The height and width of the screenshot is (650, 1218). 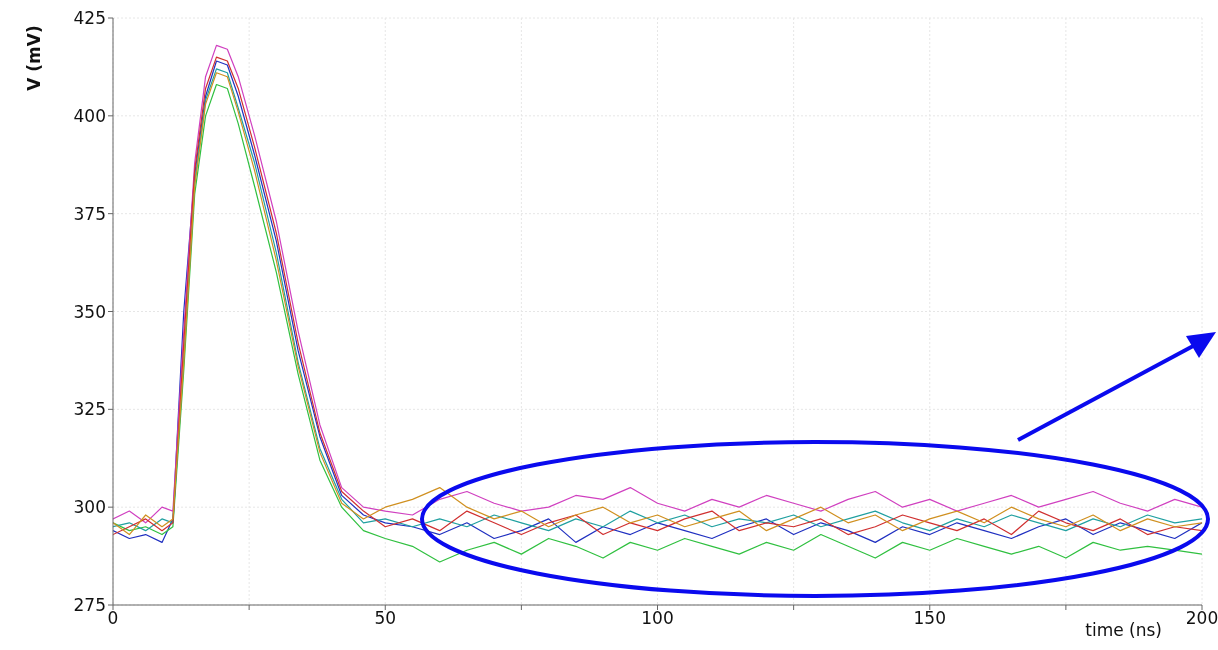 I want to click on y-tick-label: 425, so click(x=89, y=18).